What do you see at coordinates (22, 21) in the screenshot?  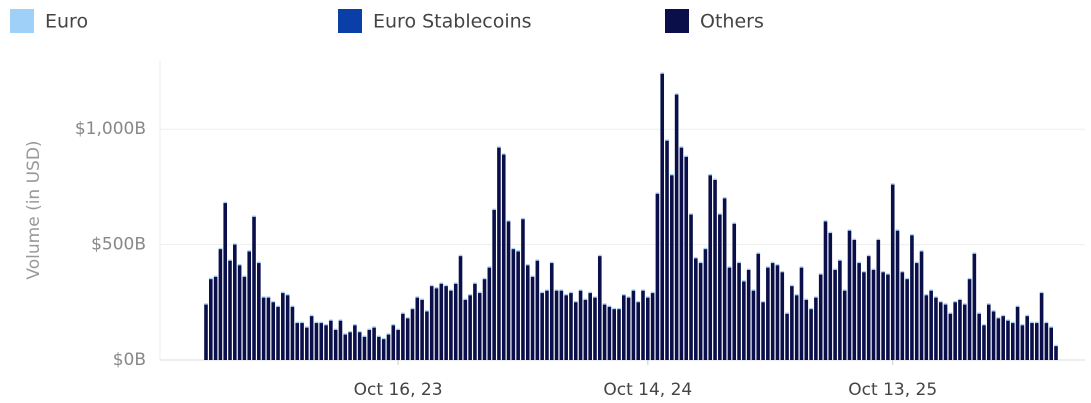 I see `legend-swatch` at bounding box center [22, 21].